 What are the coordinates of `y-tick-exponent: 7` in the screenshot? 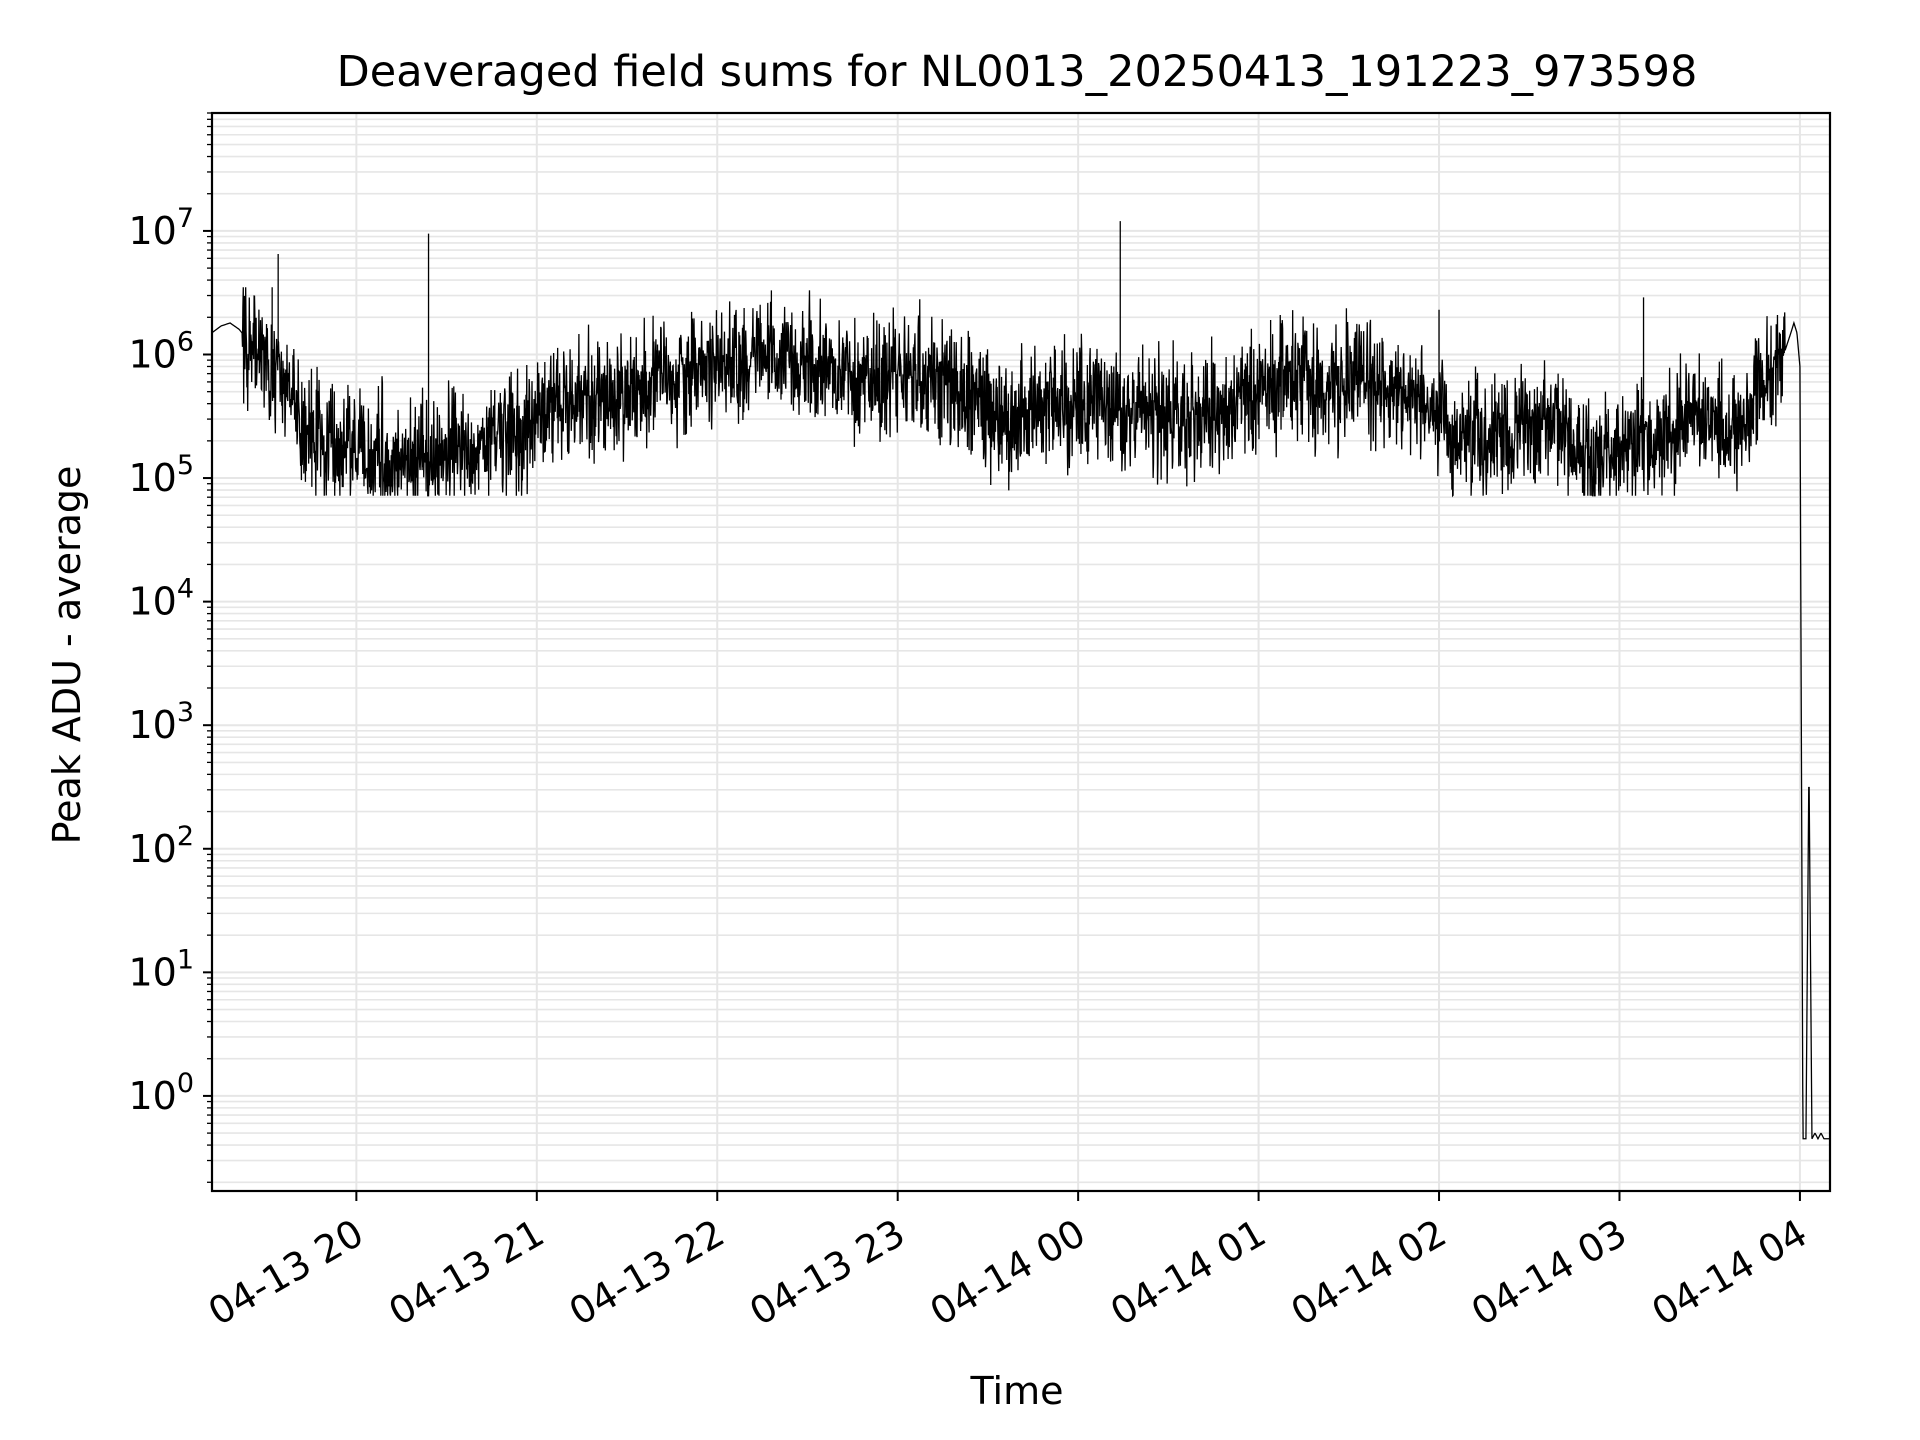 It's located at (185, 218).